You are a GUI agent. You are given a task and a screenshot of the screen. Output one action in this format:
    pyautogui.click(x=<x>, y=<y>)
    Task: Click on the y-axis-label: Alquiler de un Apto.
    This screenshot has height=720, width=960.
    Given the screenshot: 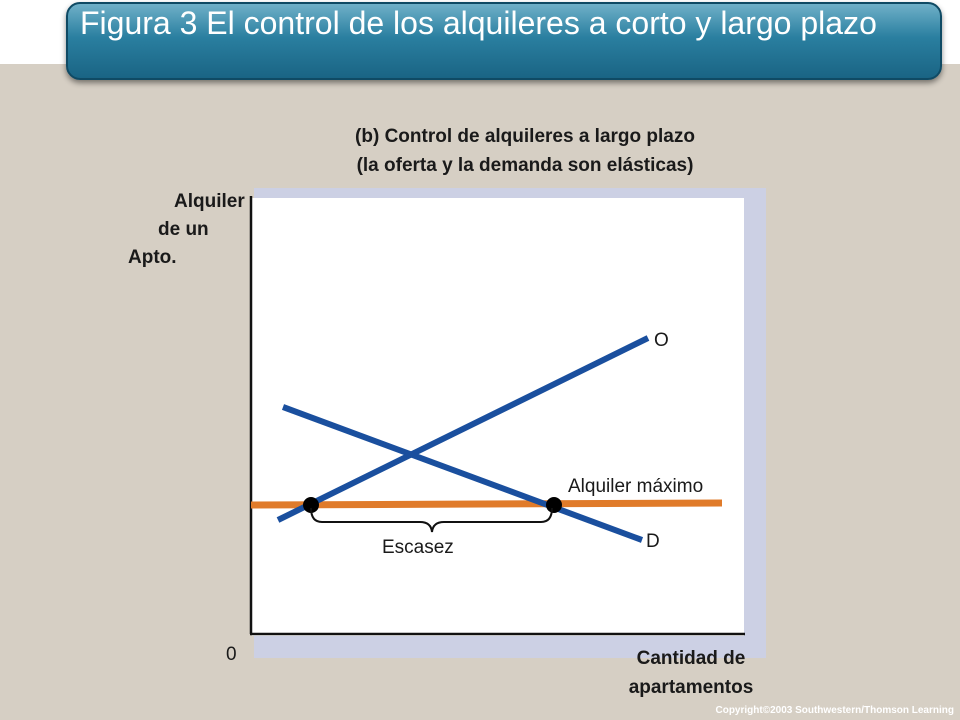 What is the action you would take?
    pyautogui.click(x=190, y=230)
    